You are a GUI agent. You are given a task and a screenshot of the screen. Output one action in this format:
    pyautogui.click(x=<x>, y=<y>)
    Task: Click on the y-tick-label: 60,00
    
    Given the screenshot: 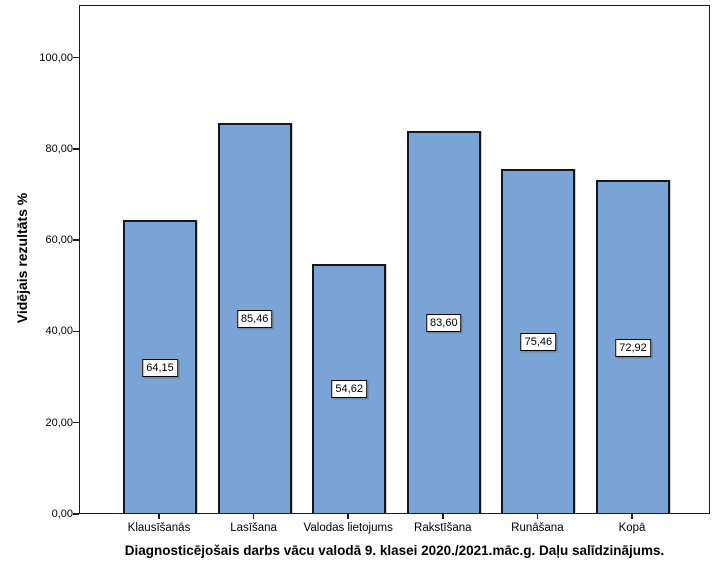 What is the action you would take?
    pyautogui.click(x=59, y=240)
    